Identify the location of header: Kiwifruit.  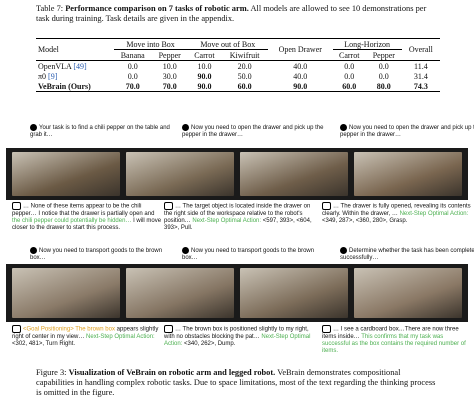
(244, 55).